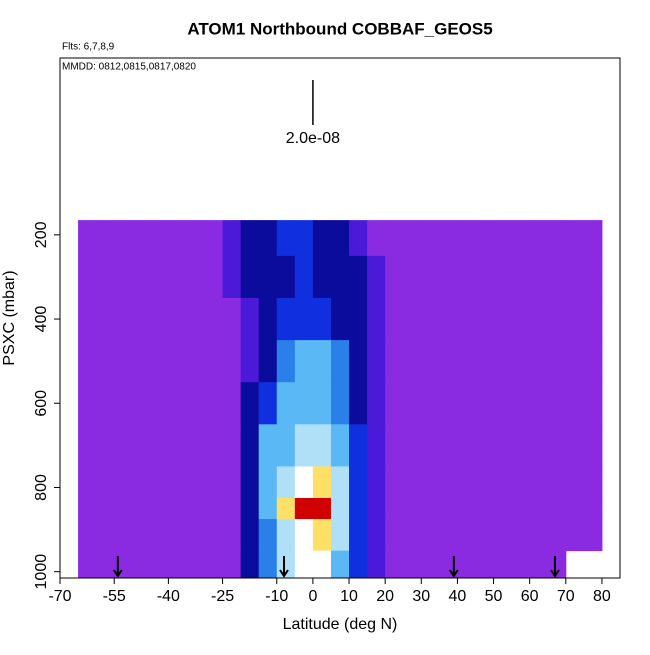 Image resolution: width=650 pixels, height=655 pixels. I want to click on x-tick-label: -10, so click(276, 596).